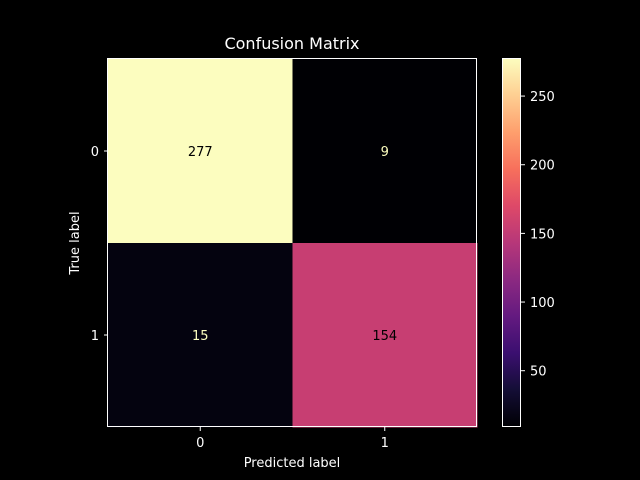  What do you see at coordinates (542, 303) in the screenshot?
I see `colorbar-tick-label: 100` at bounding box center [542, 303].